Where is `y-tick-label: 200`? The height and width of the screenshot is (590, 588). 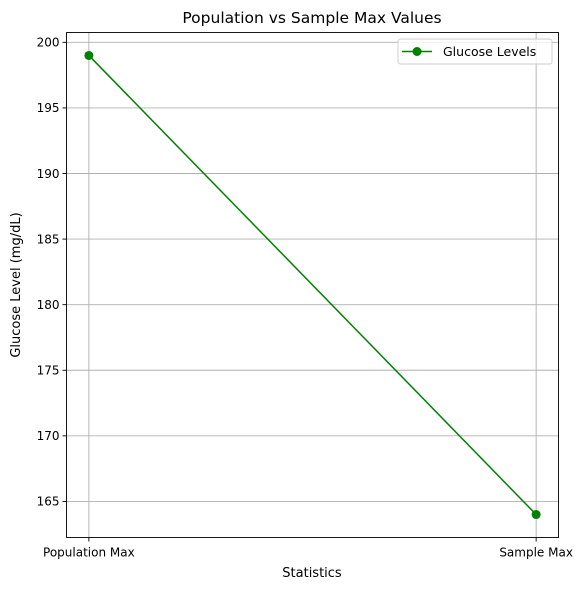
y-tick-label: 200 is located at coordinates (48, 43).